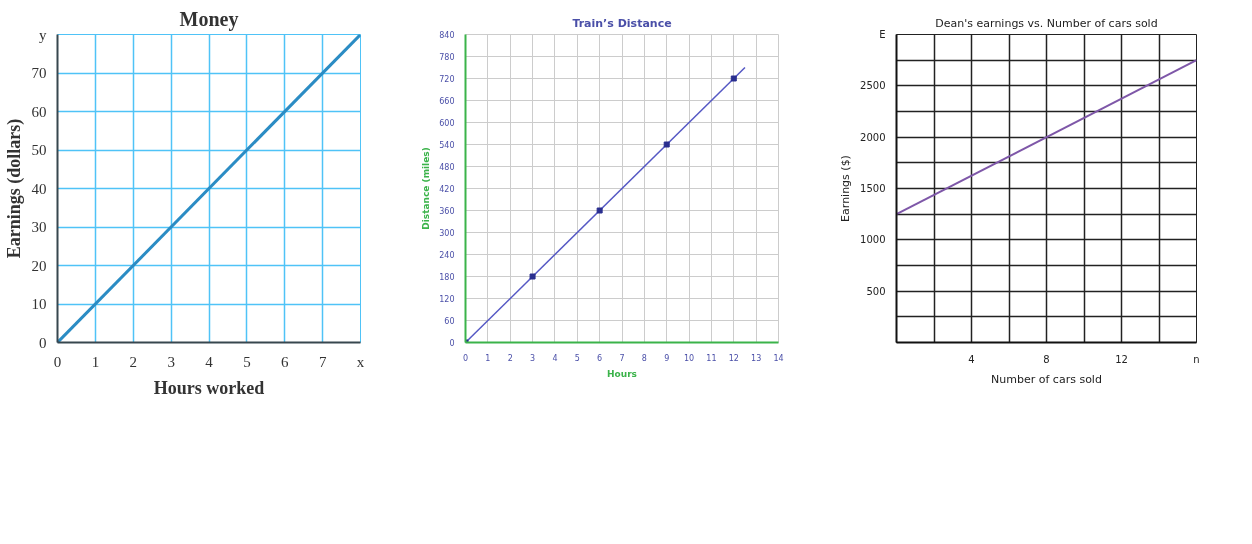 This screenshot has height=544, width=1252. What do you see at coordinates (447, 233) in the screenshot?
I see `y-tick-label: 300` at bounding box center [447, 233].